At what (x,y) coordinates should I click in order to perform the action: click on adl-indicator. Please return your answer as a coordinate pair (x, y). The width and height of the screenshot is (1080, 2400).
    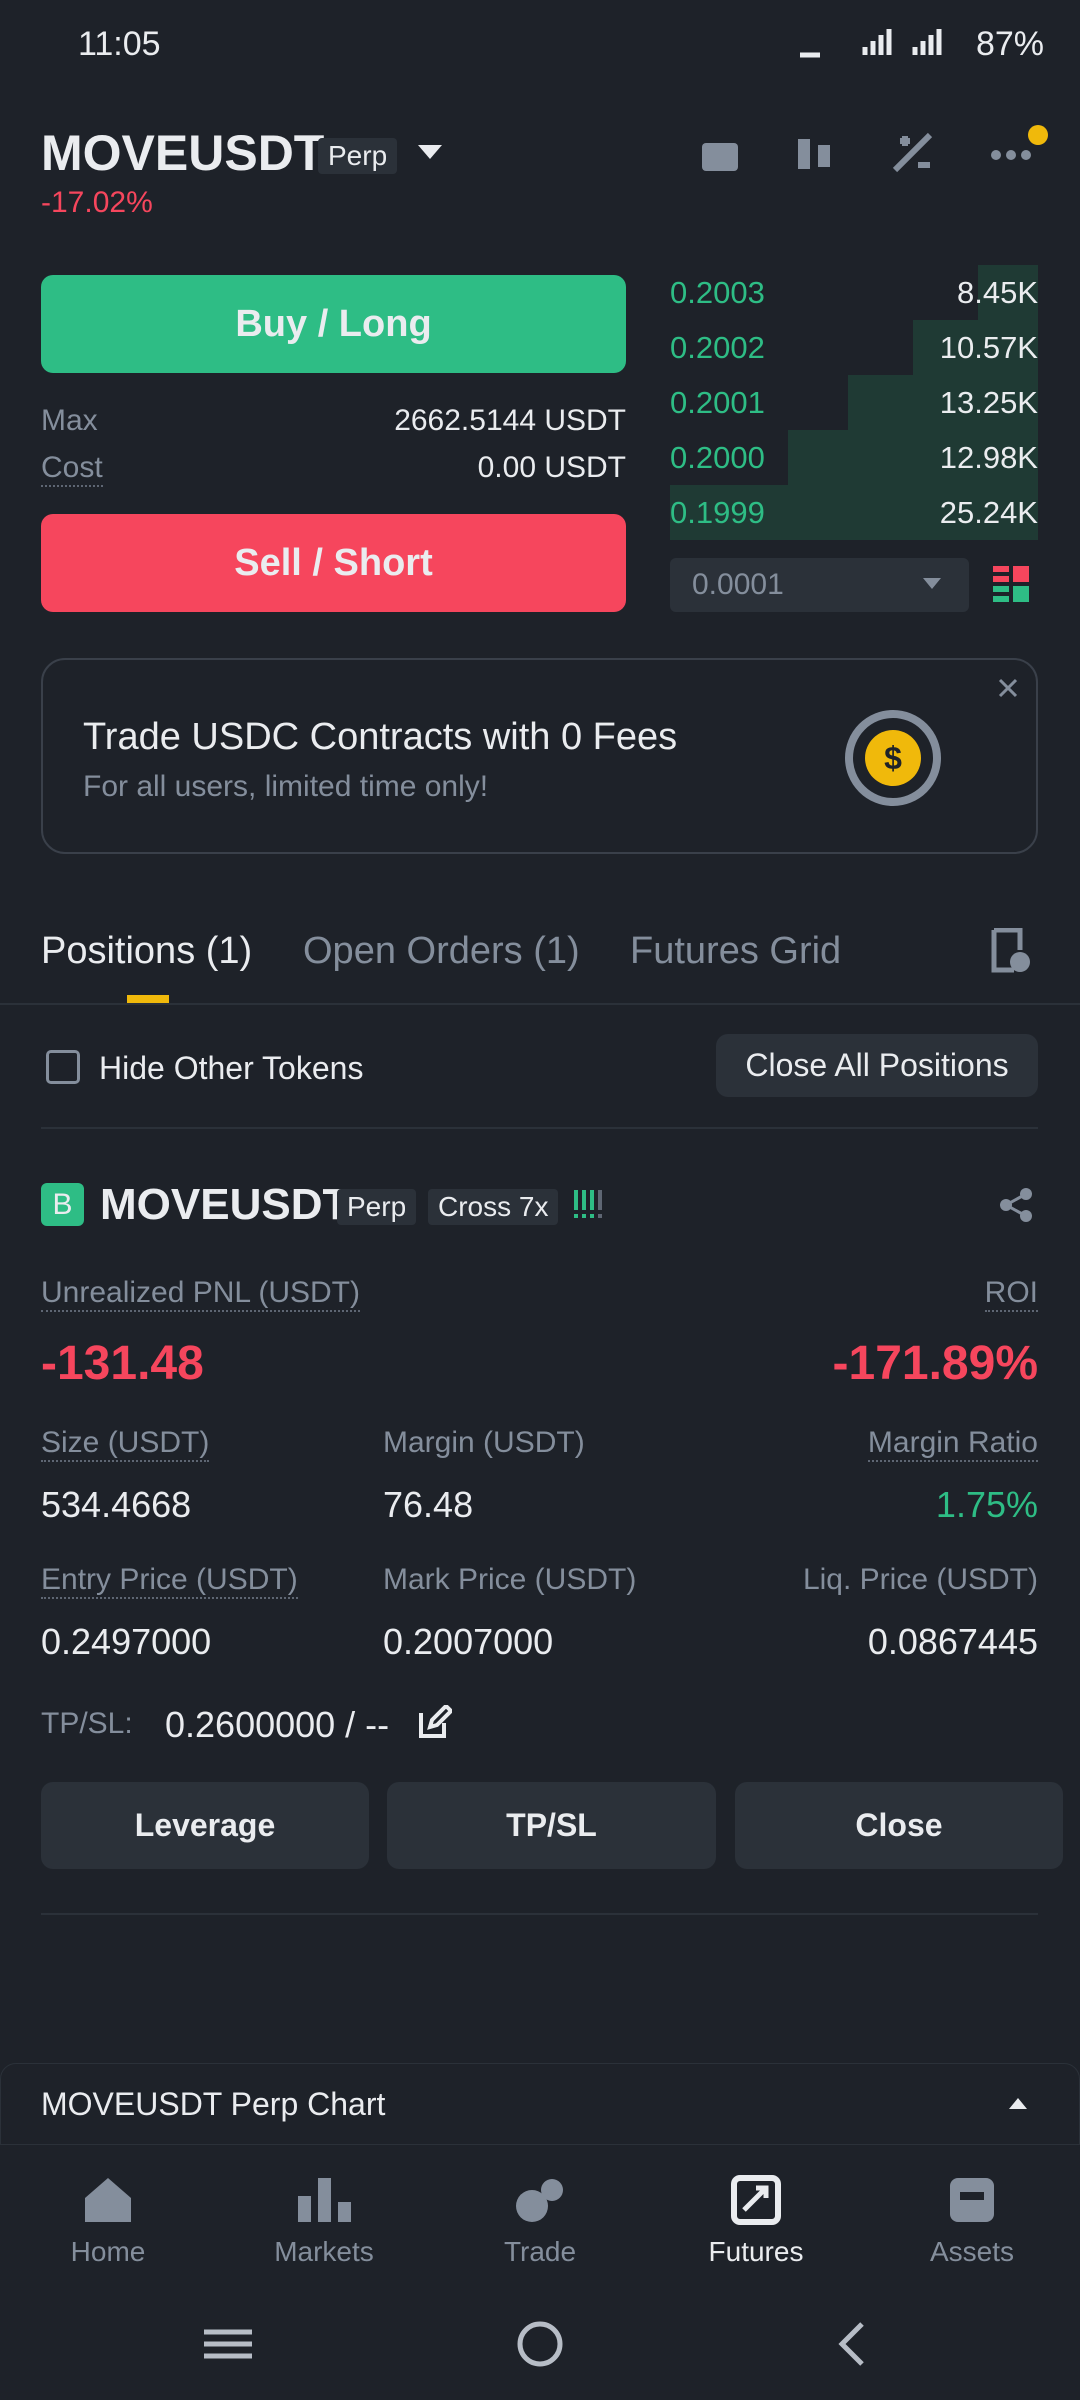
    Looking at the image, I should click on (588, 1204).